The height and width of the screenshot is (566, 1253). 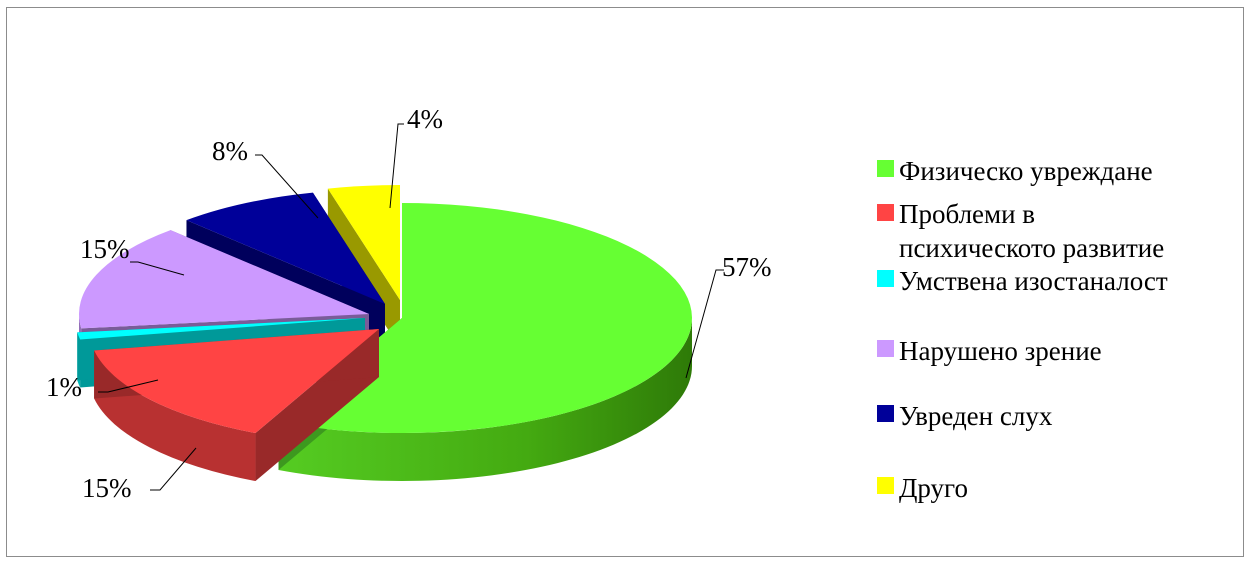 What do you see at coordinates (976, 416) in the screenshot?
I see `legend-entry-4: Увреден слух` at bounding box center [976, 416].